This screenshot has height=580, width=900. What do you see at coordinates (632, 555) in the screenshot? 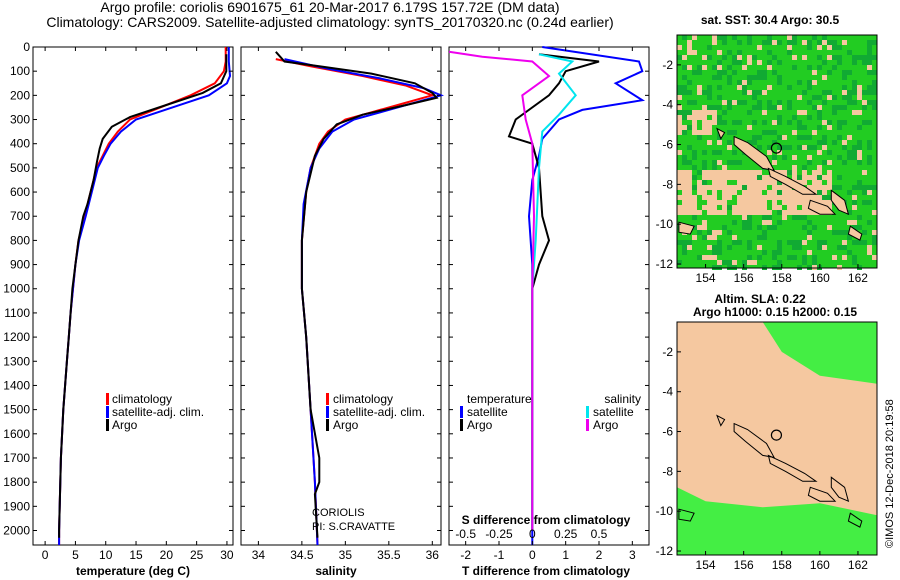
I see `x-tick-label: 3` at bounding box center [632, 555].